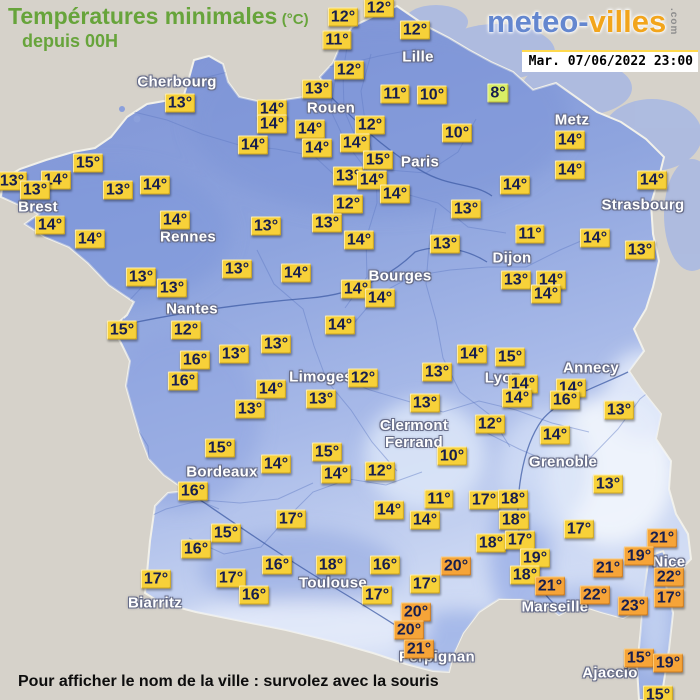  I want to click on logo-suffix: .com, so click(674, 22).